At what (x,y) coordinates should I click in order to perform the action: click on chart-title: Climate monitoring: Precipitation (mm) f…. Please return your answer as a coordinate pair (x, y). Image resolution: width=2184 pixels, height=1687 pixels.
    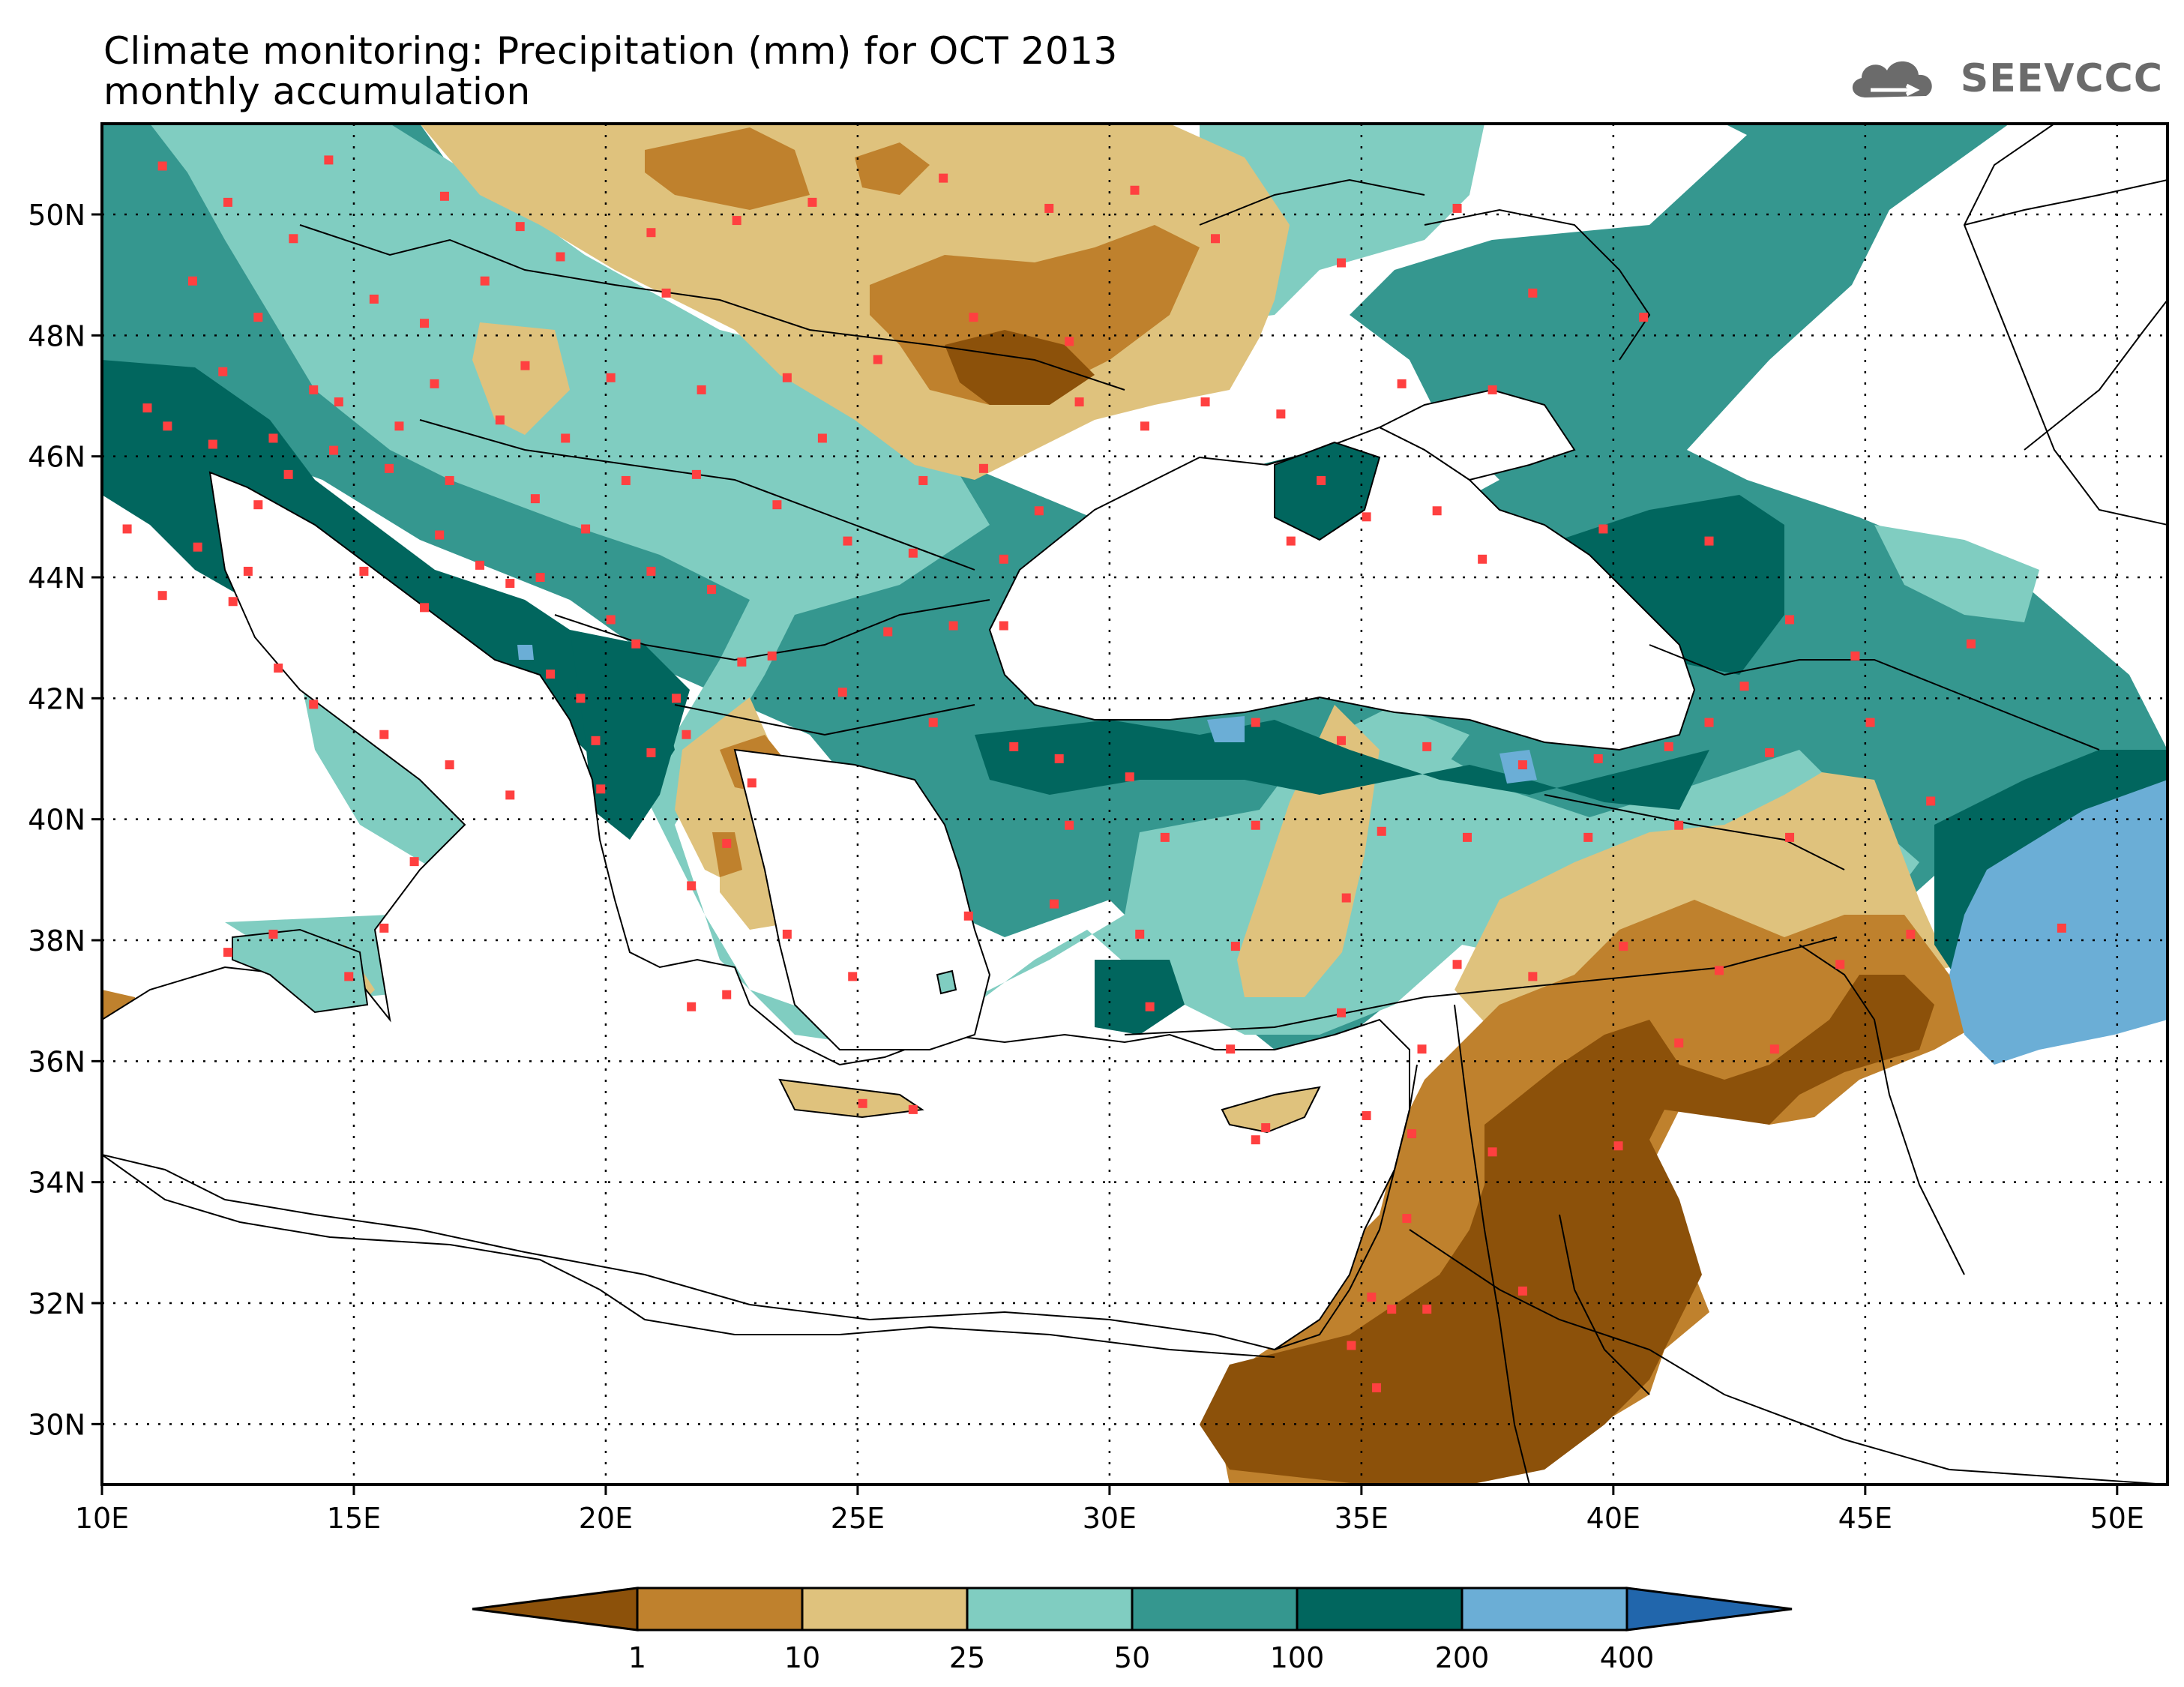
    Looking at the image, I should click on (610, 51).